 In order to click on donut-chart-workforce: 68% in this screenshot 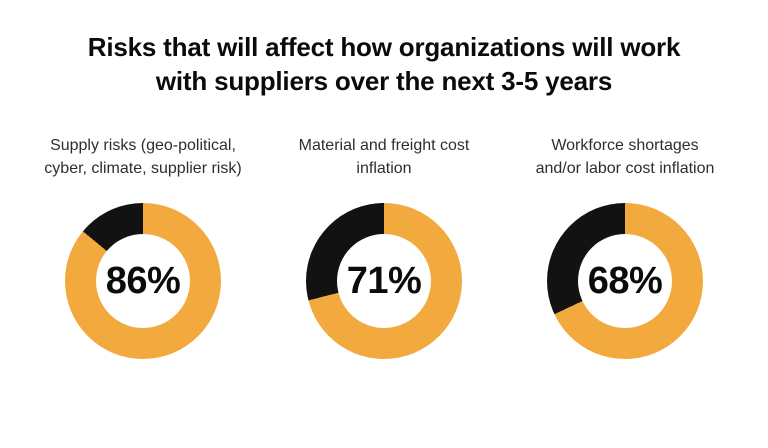, I will do `click(625, 281)`.